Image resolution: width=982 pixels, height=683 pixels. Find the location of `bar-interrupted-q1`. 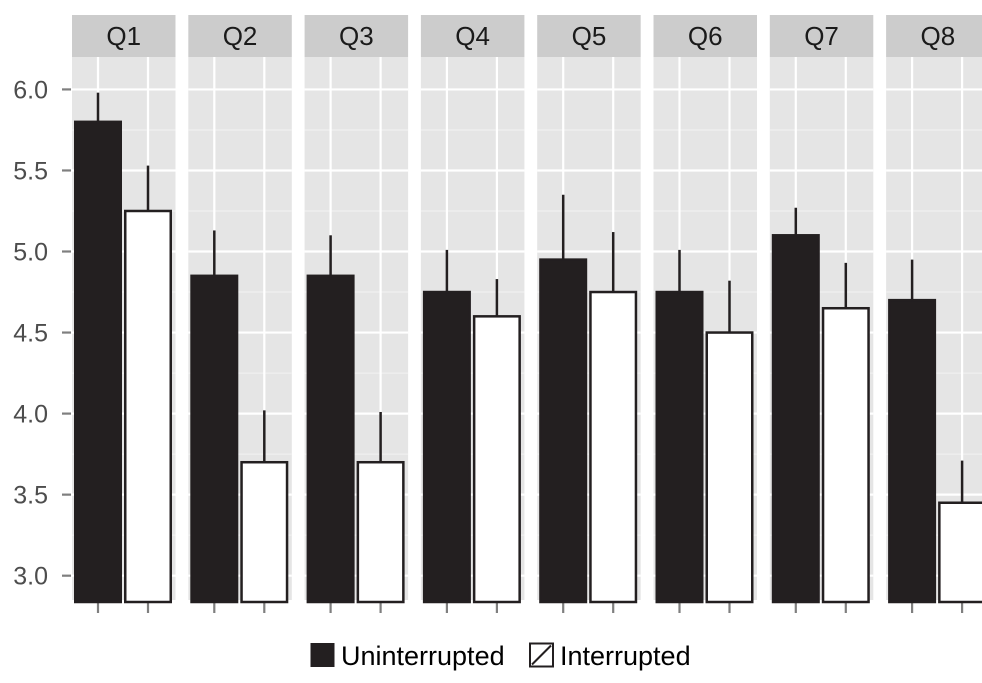

bar-interrupted-q1 is located at coordinates (148, 406).